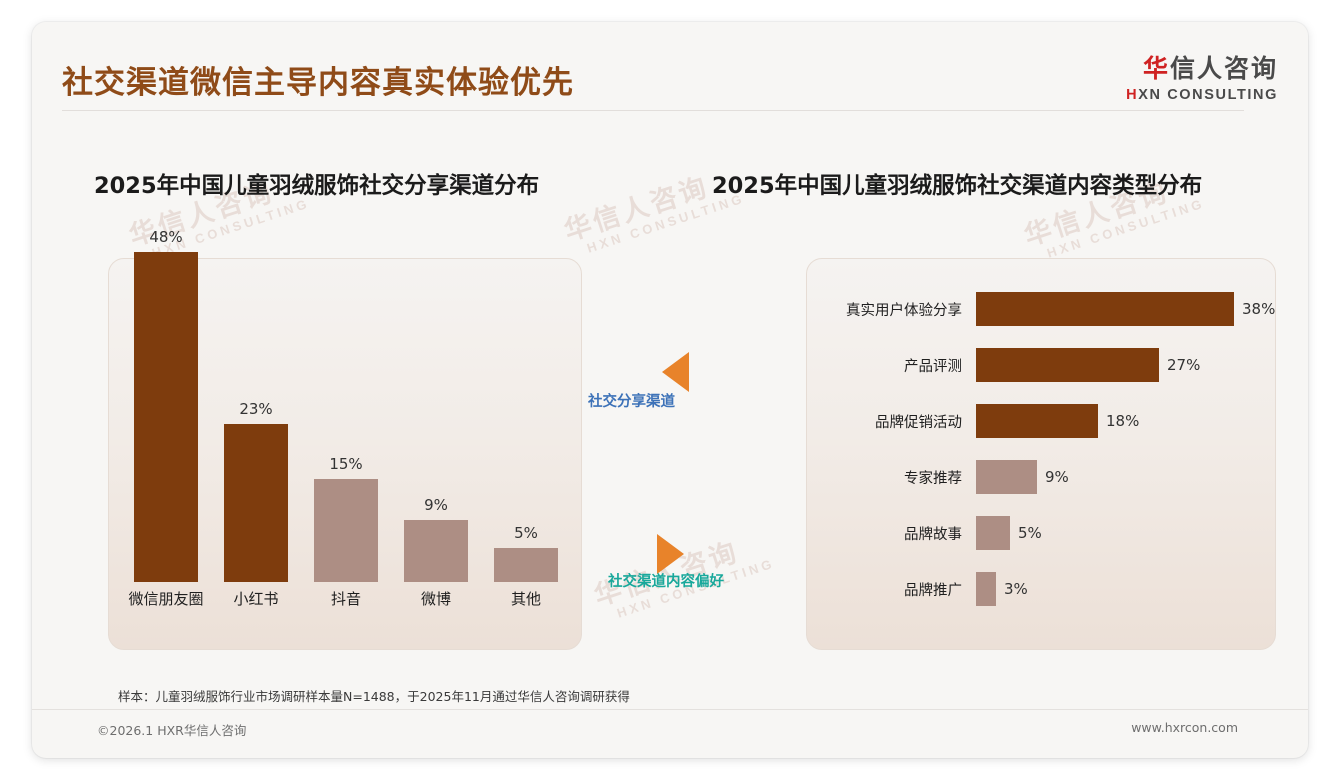  Describe the element at coordinates (918, 422) in the screenshot. I see `bar-category-label: 品牌促销活动` at that location.